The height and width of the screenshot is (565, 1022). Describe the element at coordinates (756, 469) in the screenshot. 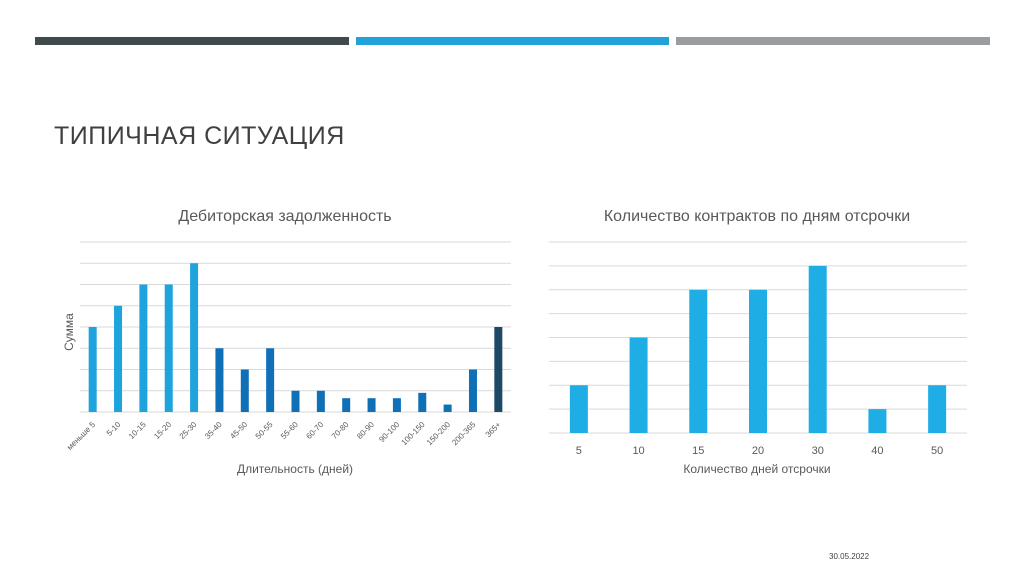

I see `contracts-x-axis-label: Количество дней отсрочки` at that location.